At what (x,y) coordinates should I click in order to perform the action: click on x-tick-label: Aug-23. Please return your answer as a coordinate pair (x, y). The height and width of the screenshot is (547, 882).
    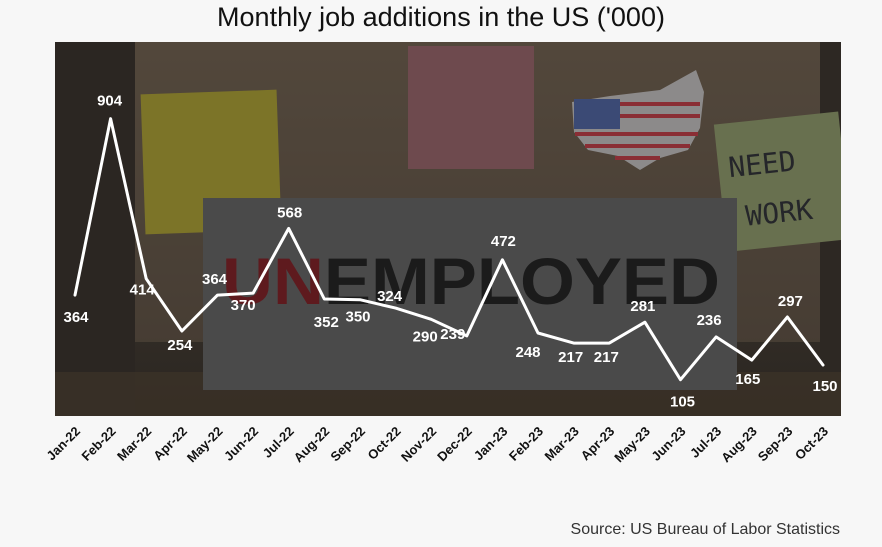
    Looking at the image, I should click on (739, 445).